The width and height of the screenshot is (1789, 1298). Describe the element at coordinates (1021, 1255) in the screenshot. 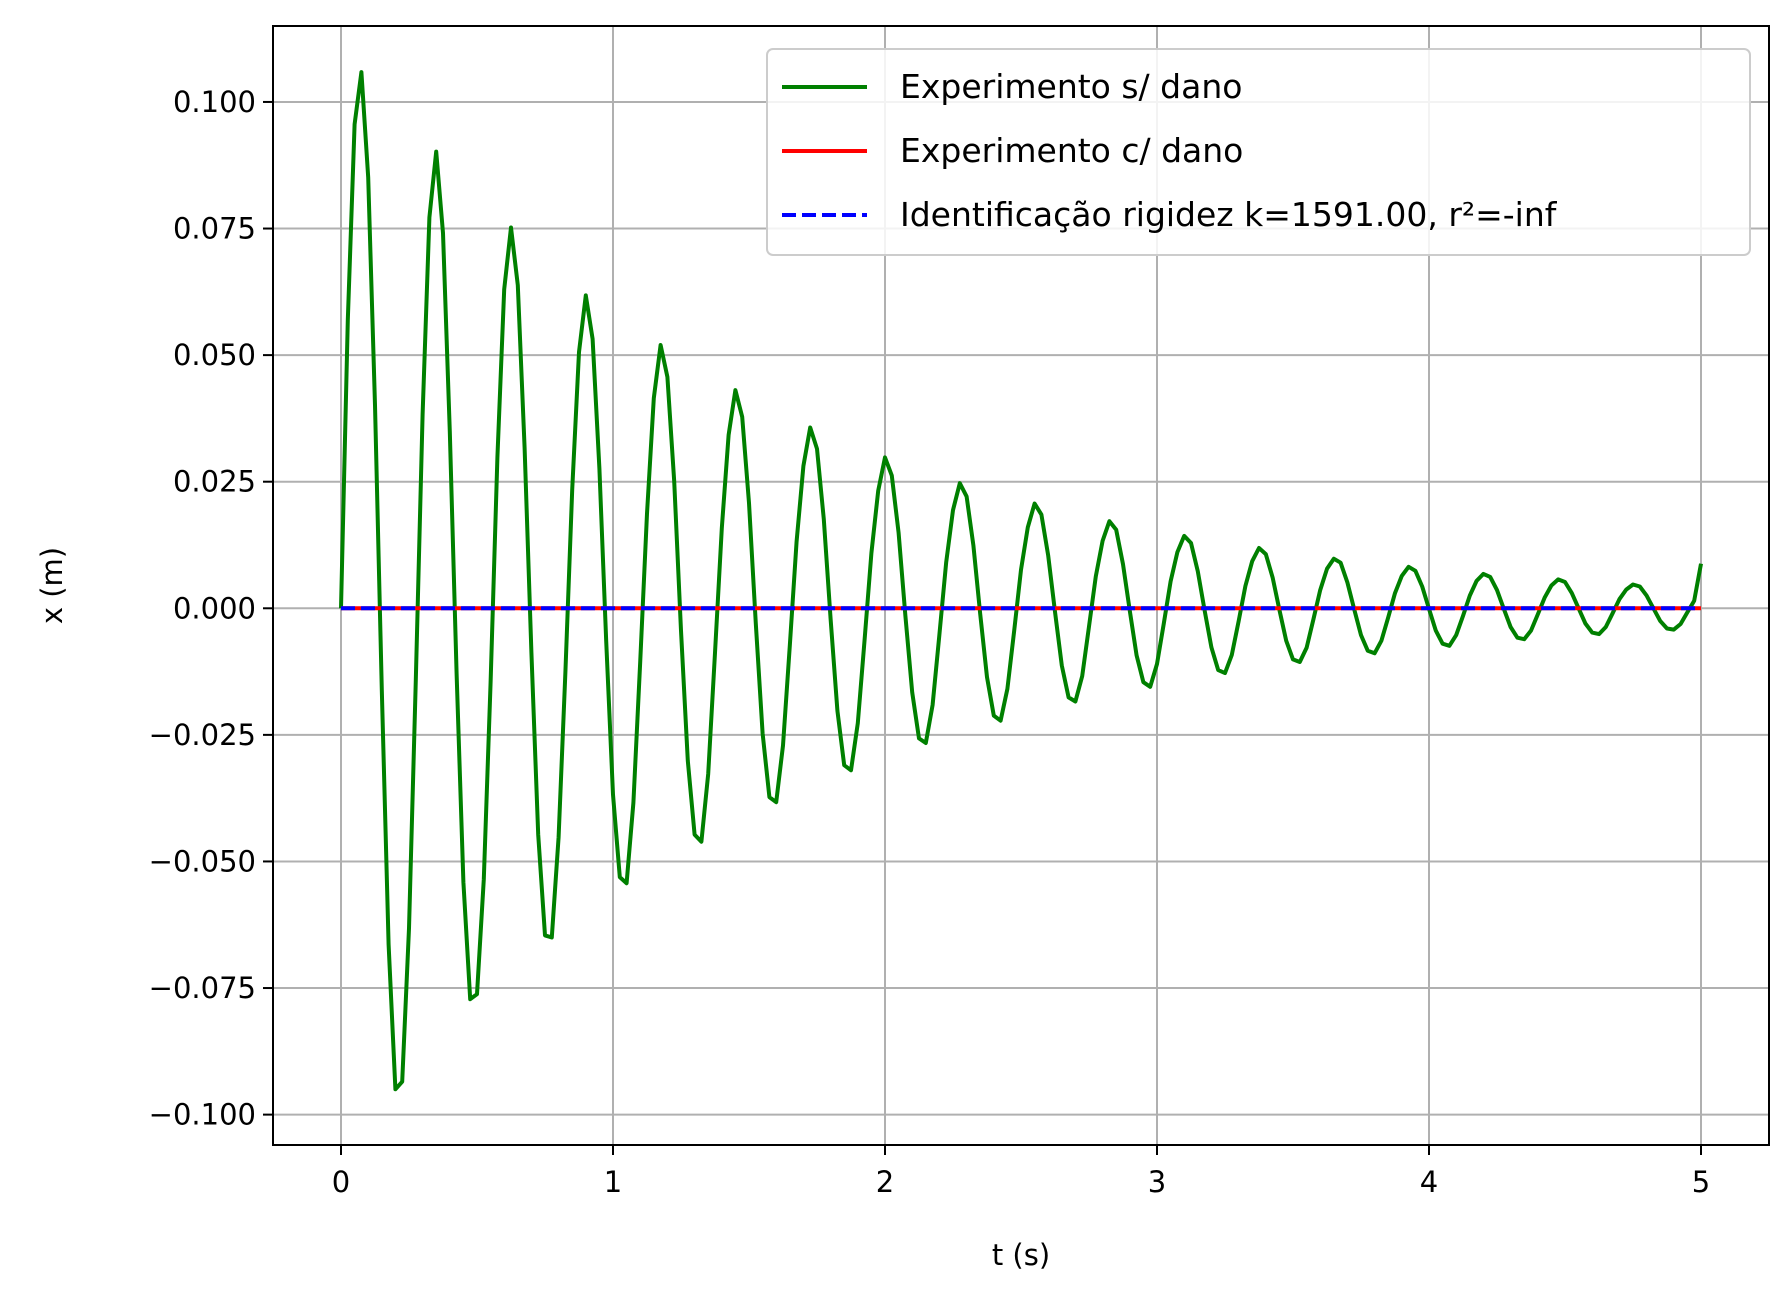

I see `x-axis-label: t (s)` at that location.